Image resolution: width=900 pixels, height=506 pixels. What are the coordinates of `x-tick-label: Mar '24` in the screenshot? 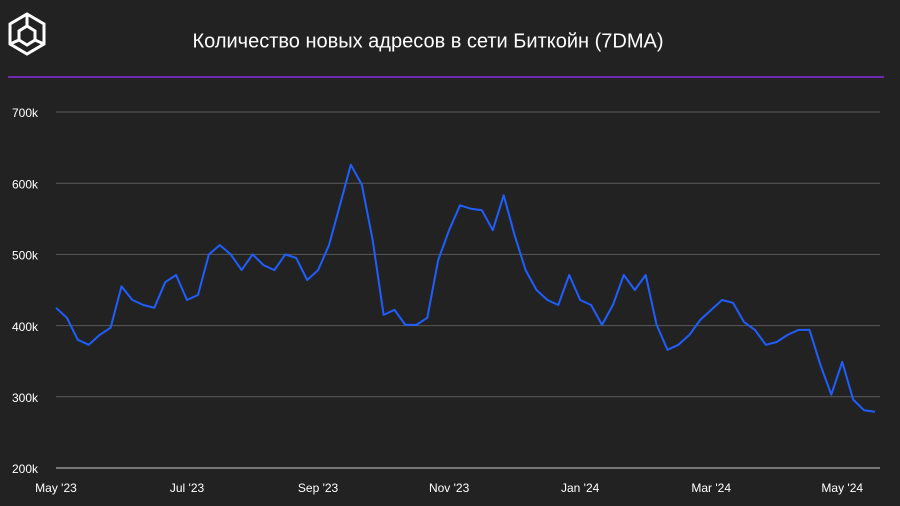 It's located at (711, 488).